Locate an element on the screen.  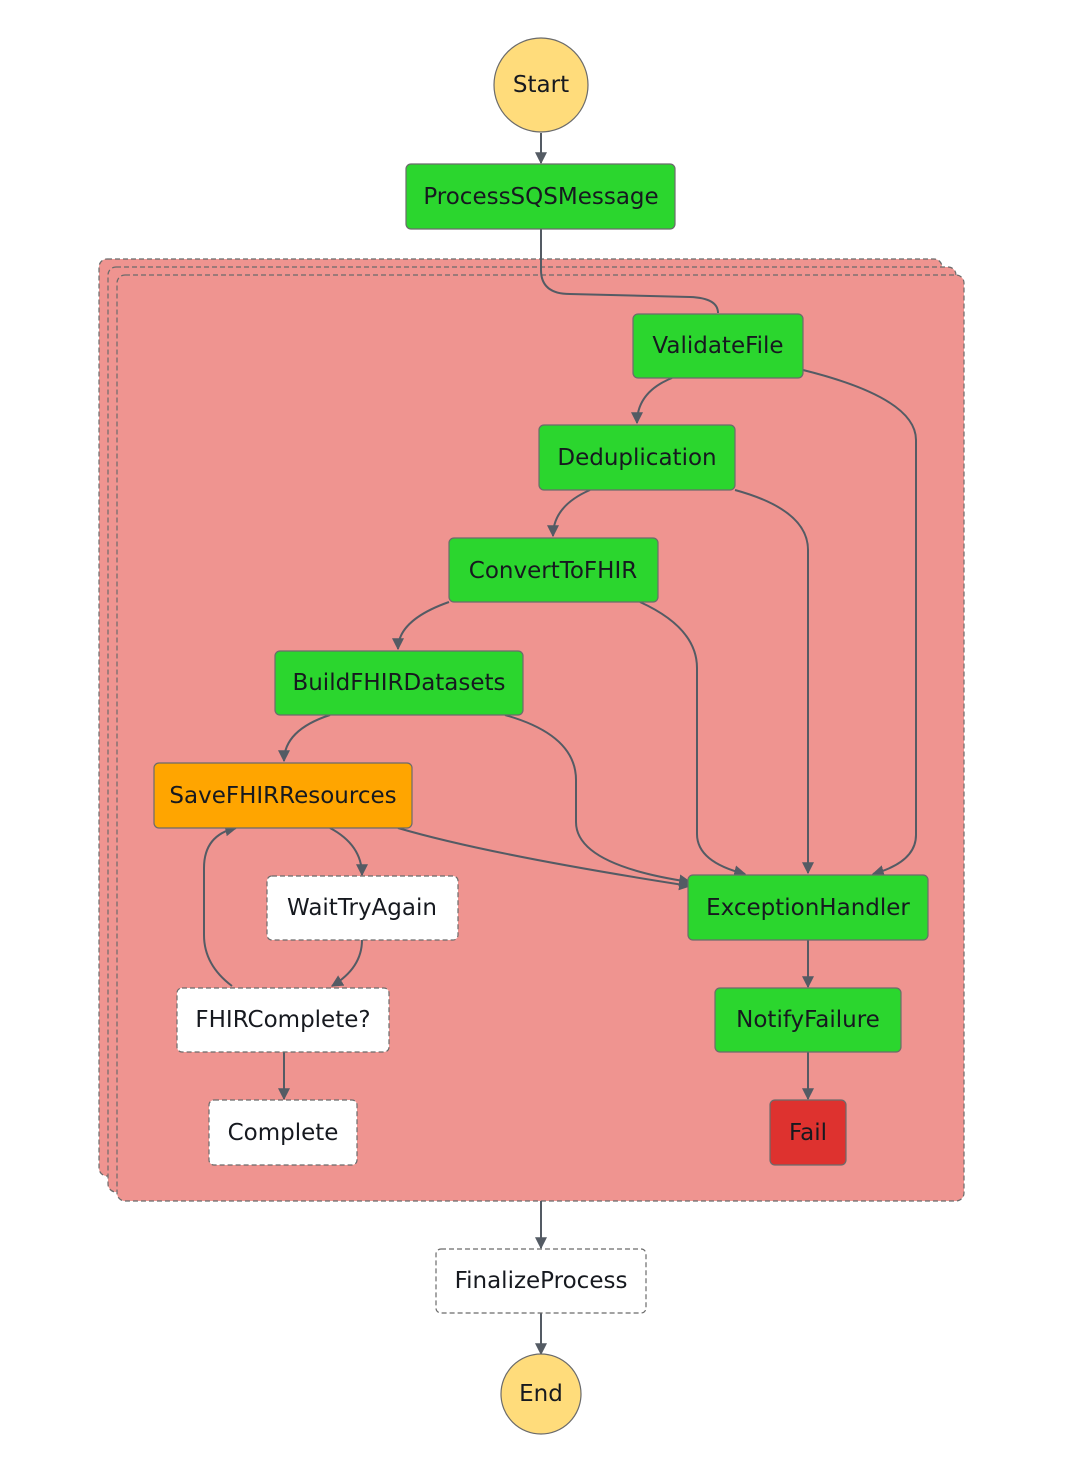
state-save-fhir-resources: SaveFHIRResources is located at coordinates (283, 795).